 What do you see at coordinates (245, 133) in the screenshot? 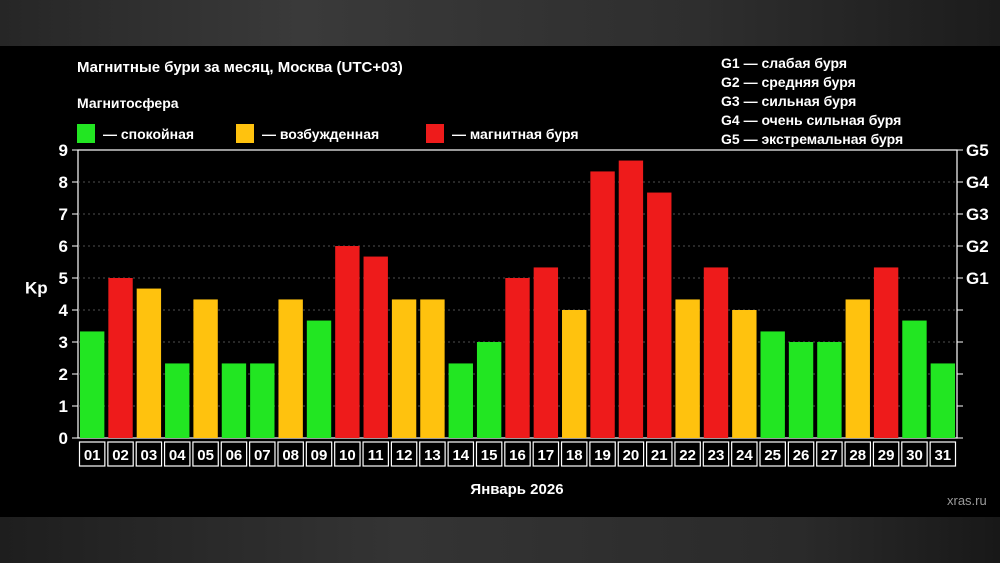
I see `legend-swatch-excited` at bounding box center [245, 133].